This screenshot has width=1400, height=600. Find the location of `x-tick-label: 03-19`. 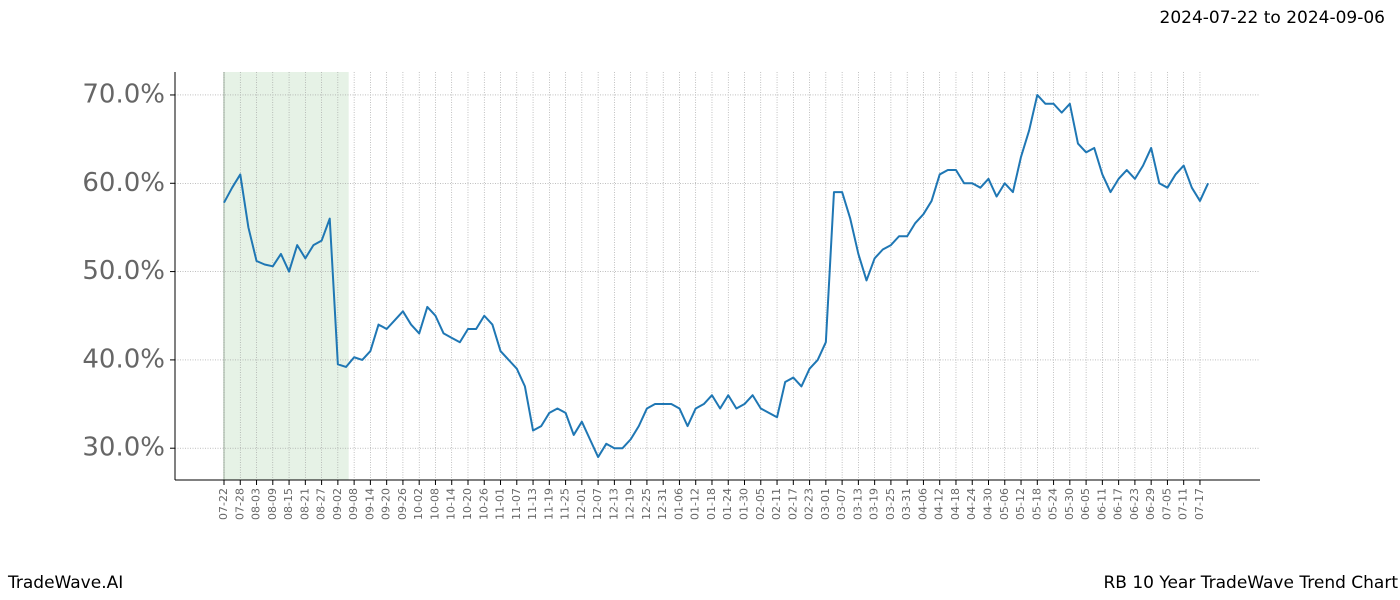

x-tick-label: 03-19 is located at coordinates (874, 504).